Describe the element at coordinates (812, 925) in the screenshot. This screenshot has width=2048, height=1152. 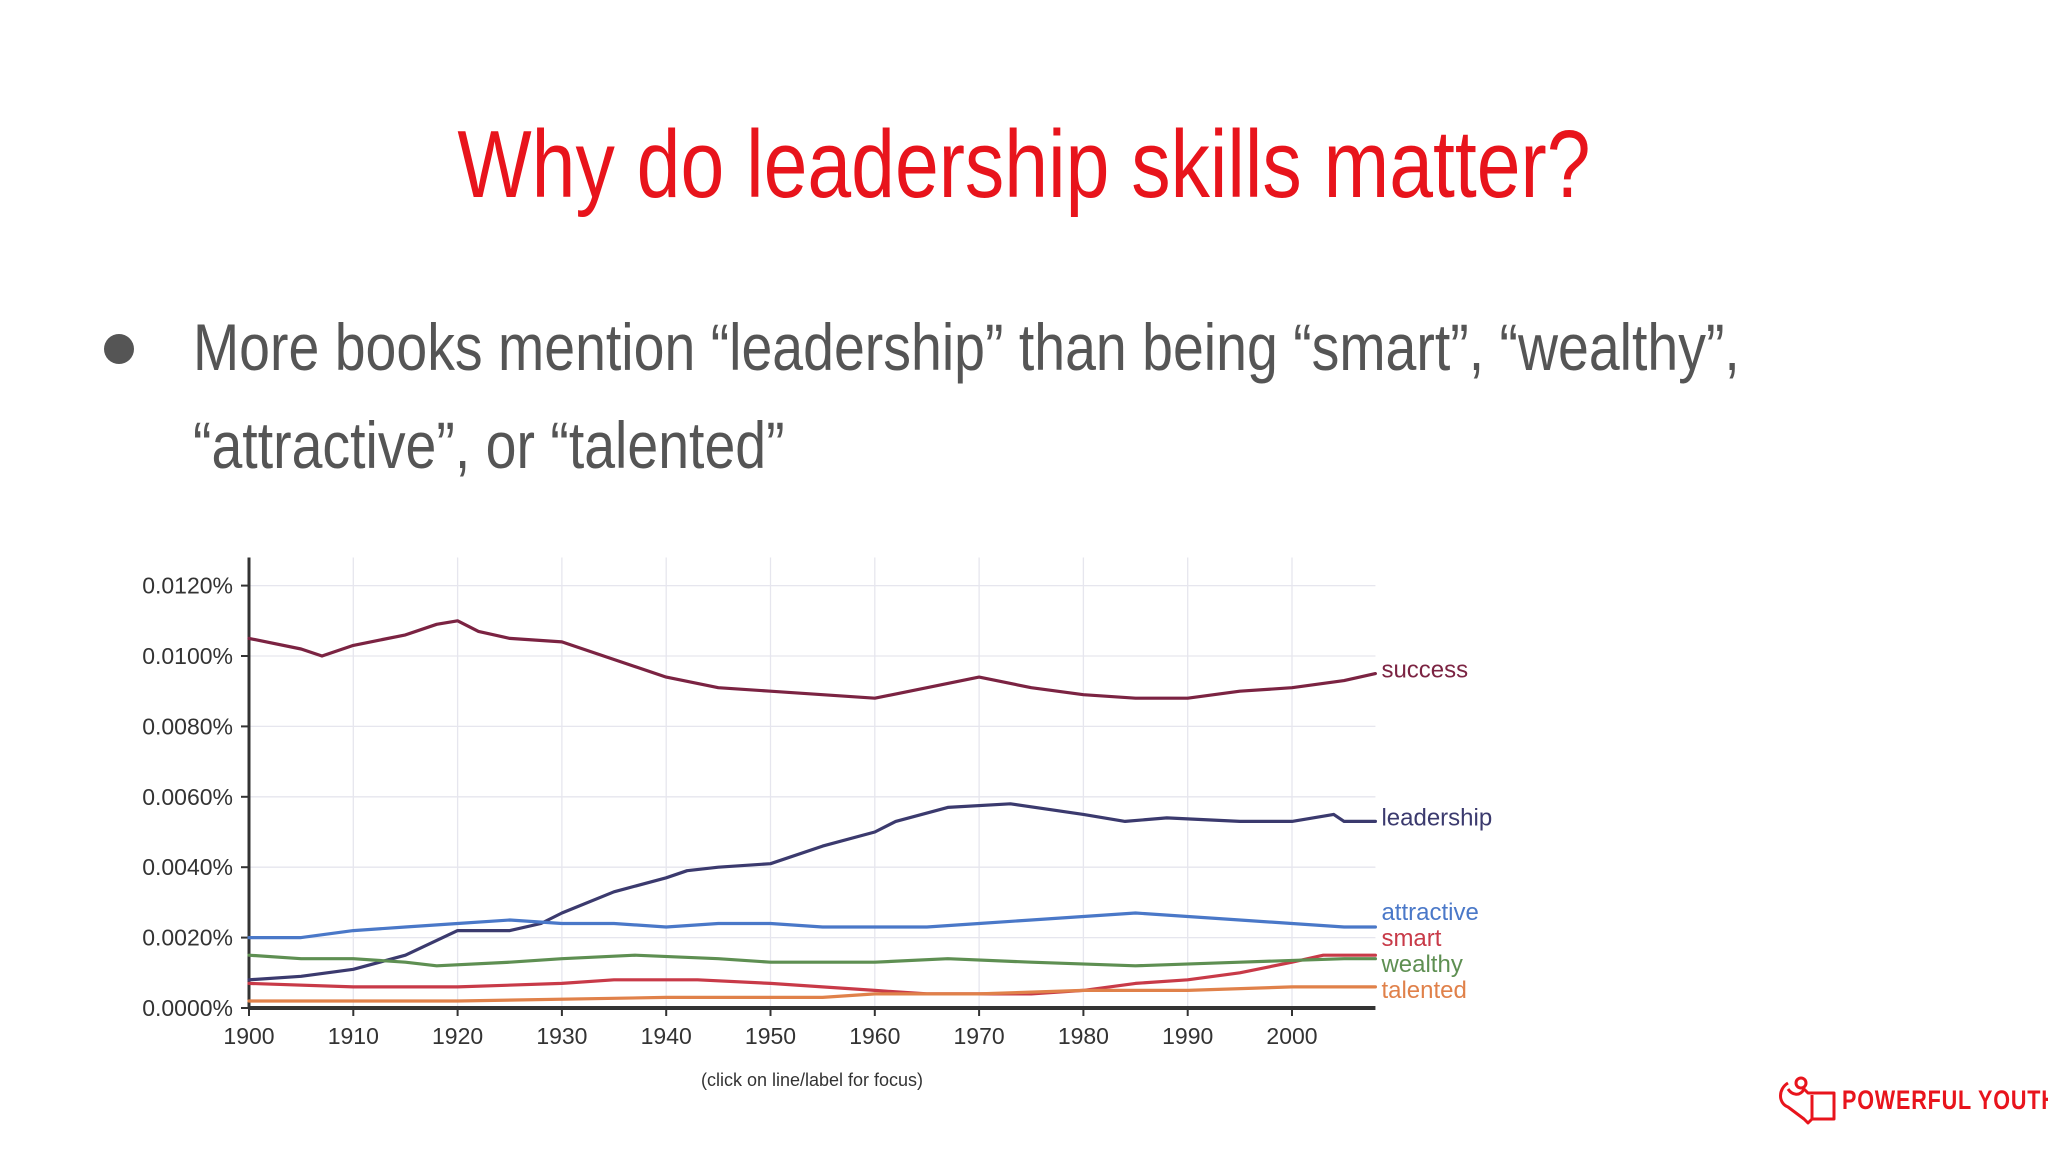
I see `series-line-attractive` at that location.